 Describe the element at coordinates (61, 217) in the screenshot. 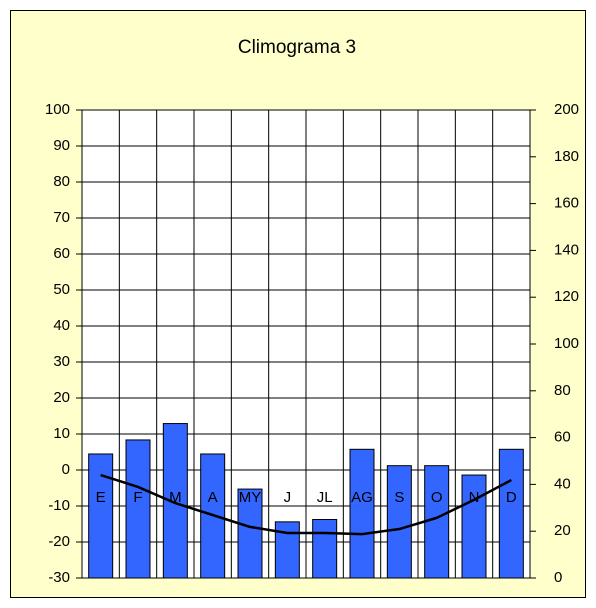

I see `y-tick-label: 70` at that location.